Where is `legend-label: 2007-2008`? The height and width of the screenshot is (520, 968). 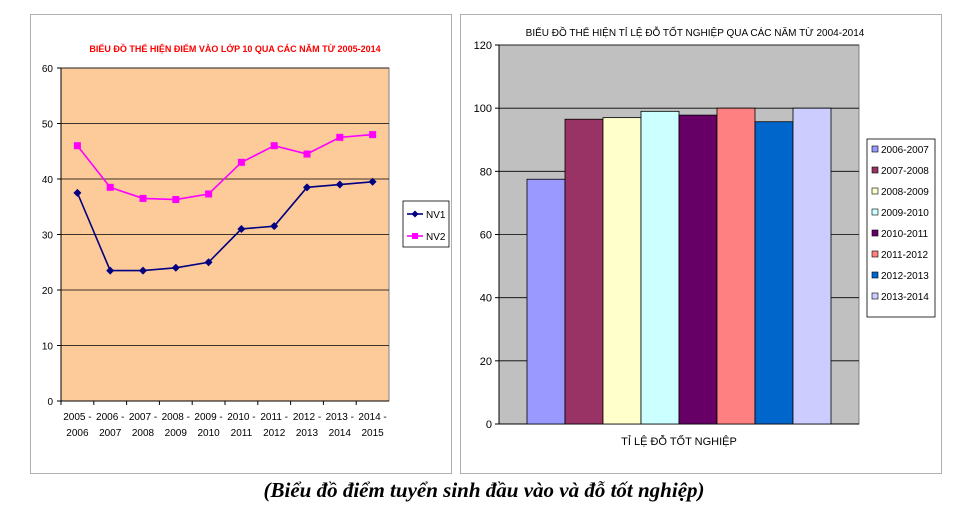
legend-label: 2007-2008 is located at coordinates (905, 171).